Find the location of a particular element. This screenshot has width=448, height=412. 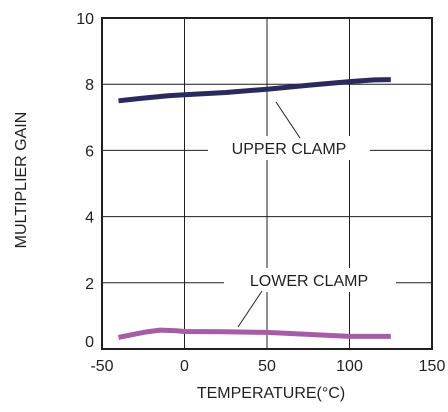

y-axis-label: MULTIPLIER GAIN is located at coordinates (21, 180).